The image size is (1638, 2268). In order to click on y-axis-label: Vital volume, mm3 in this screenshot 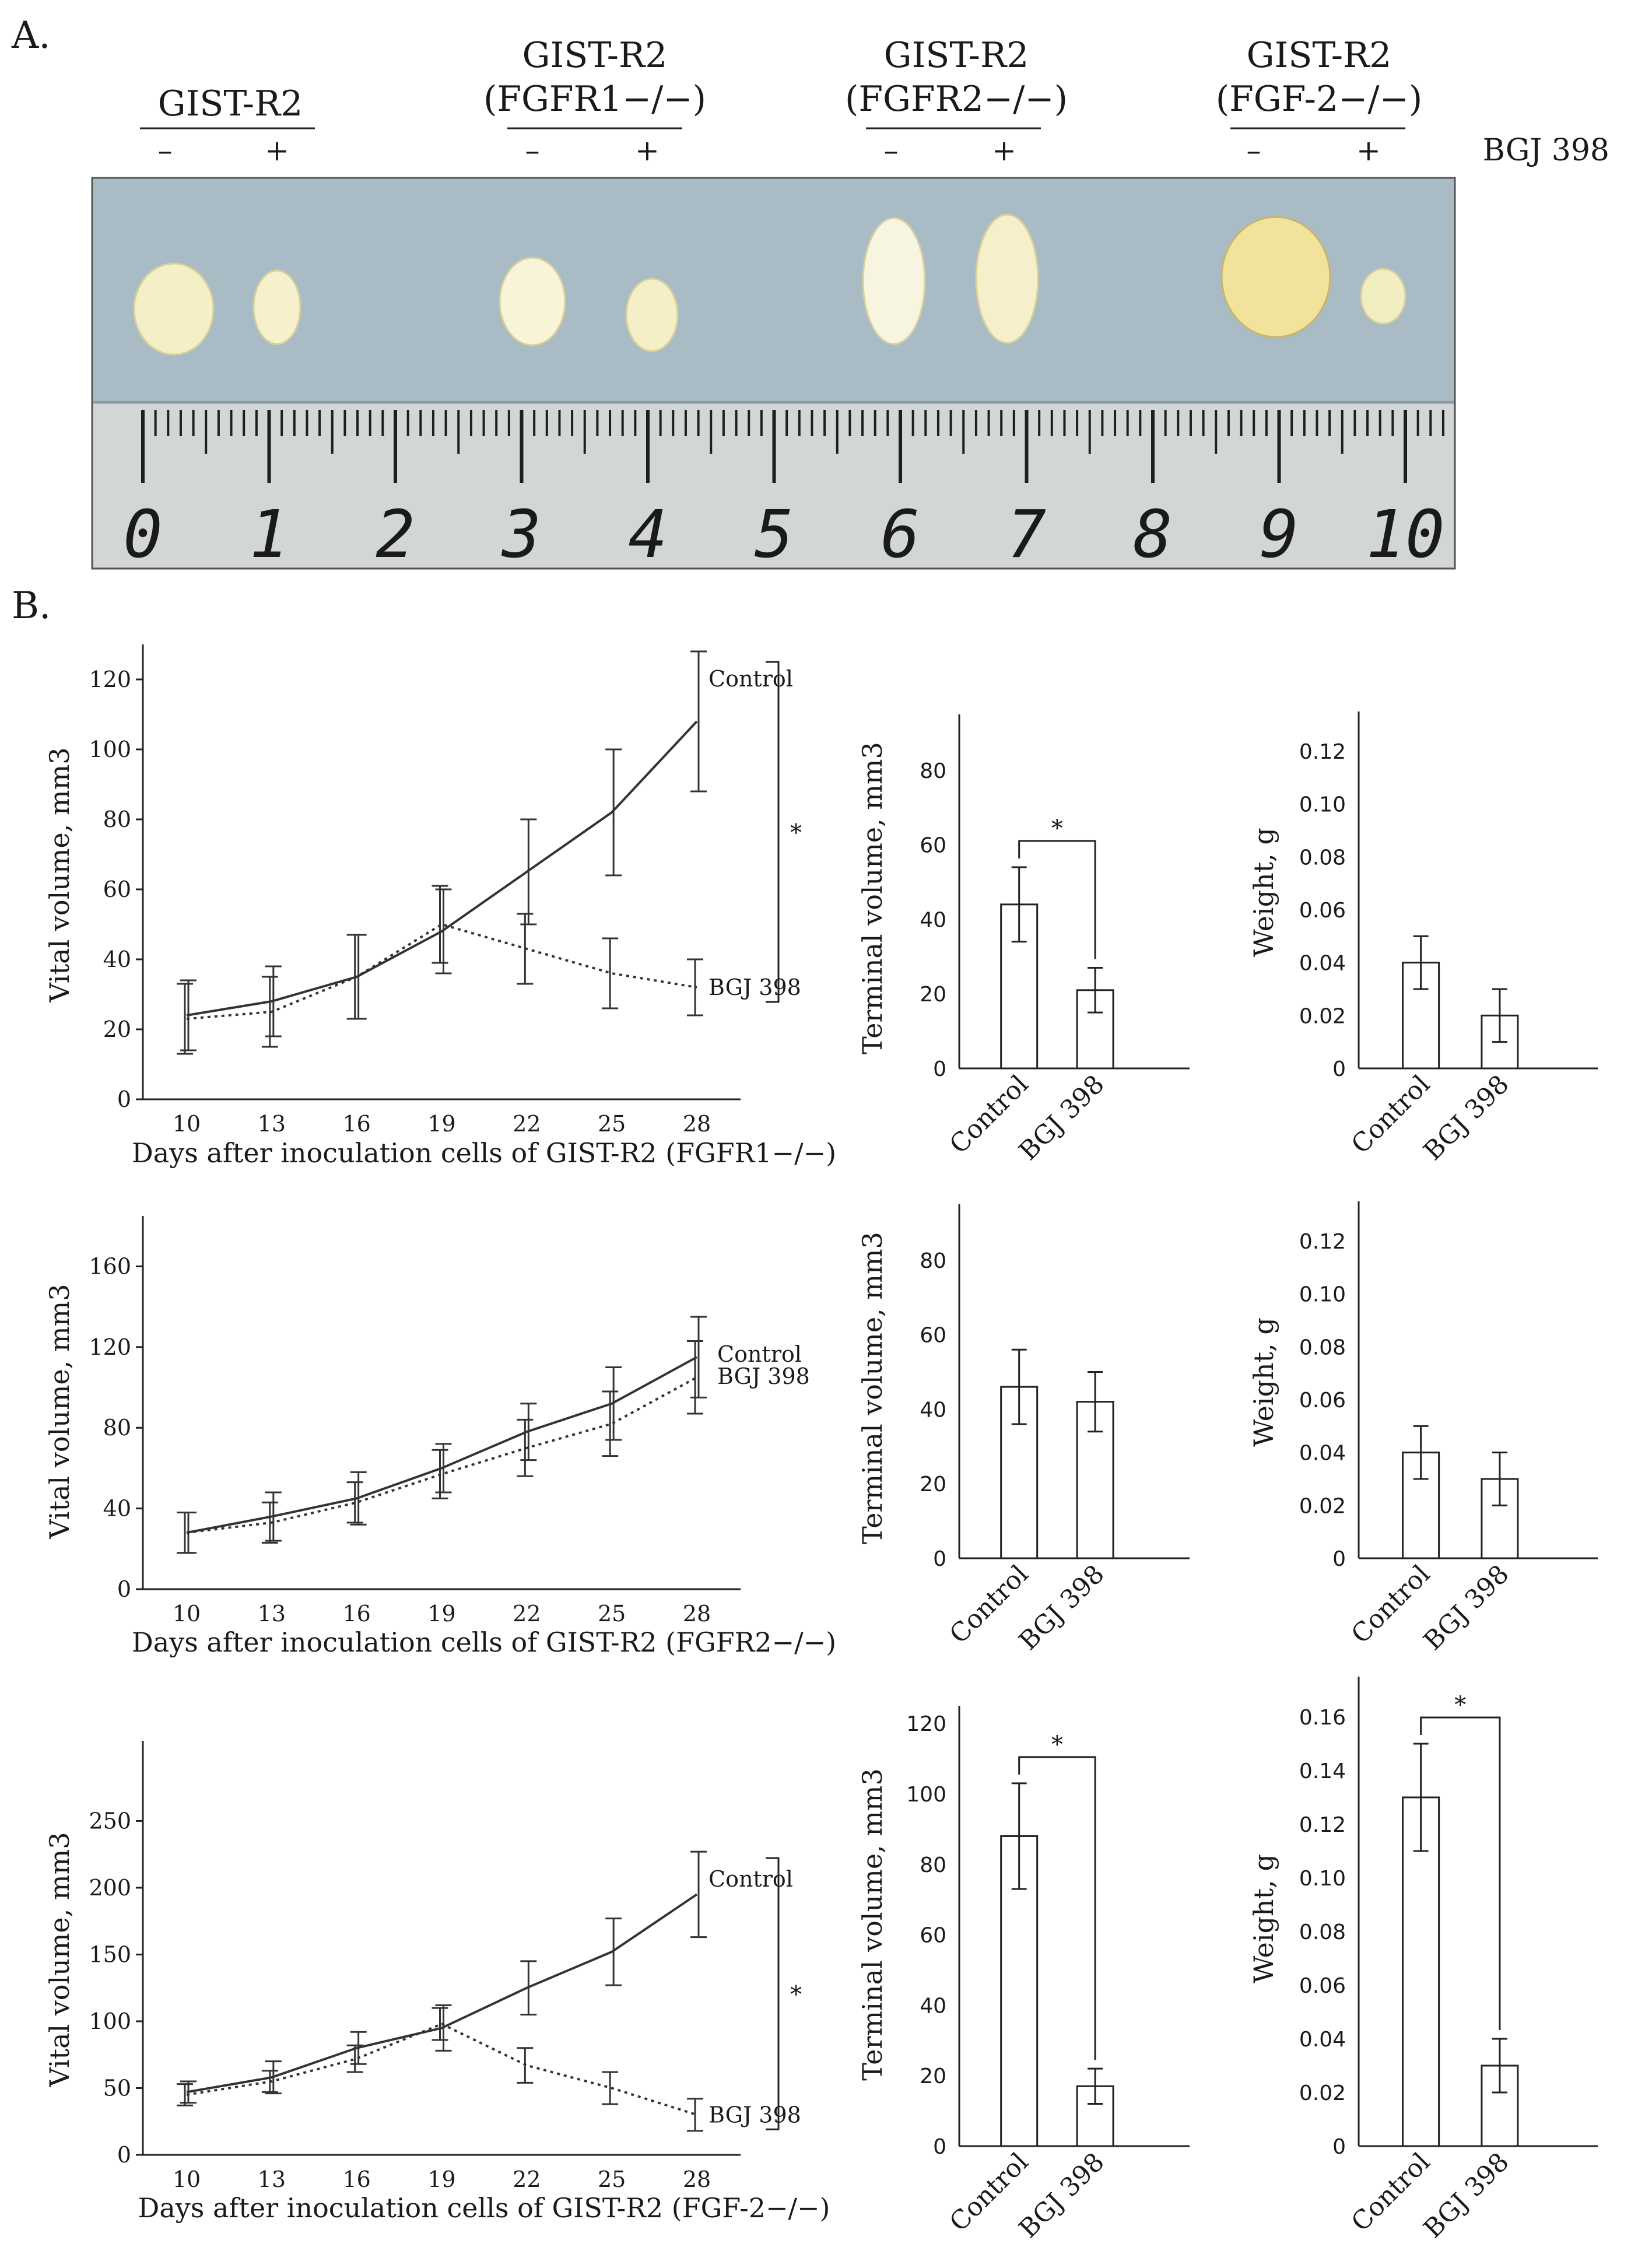, I will do `click(59, 1960)`.